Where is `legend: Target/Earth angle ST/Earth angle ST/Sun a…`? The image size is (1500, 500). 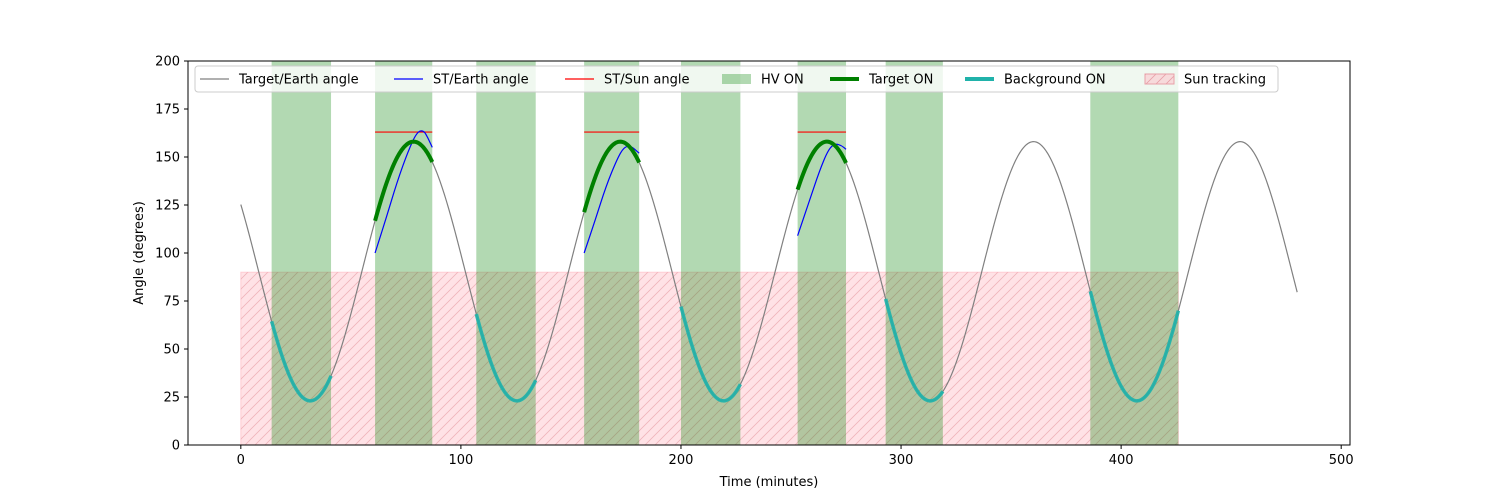 legend: Target/Earth angle ST/Earth angle ST/Sun a… is located at coordinates (736, 79).